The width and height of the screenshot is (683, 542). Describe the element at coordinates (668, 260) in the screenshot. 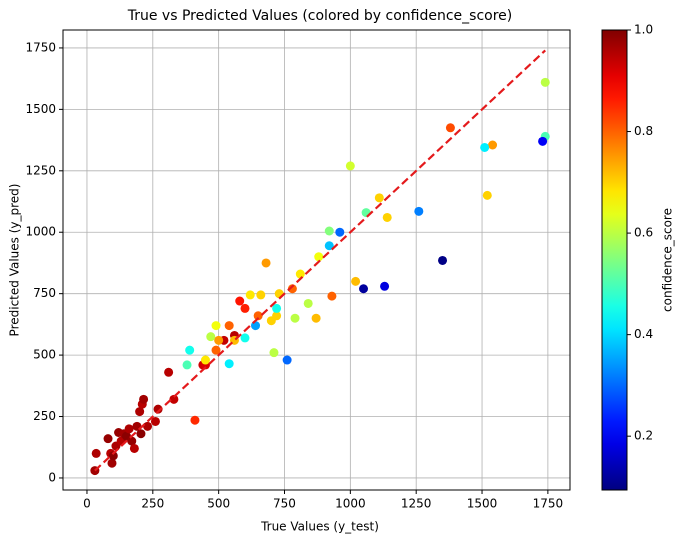

I see `colorbar-label: confidence_score` at that location.